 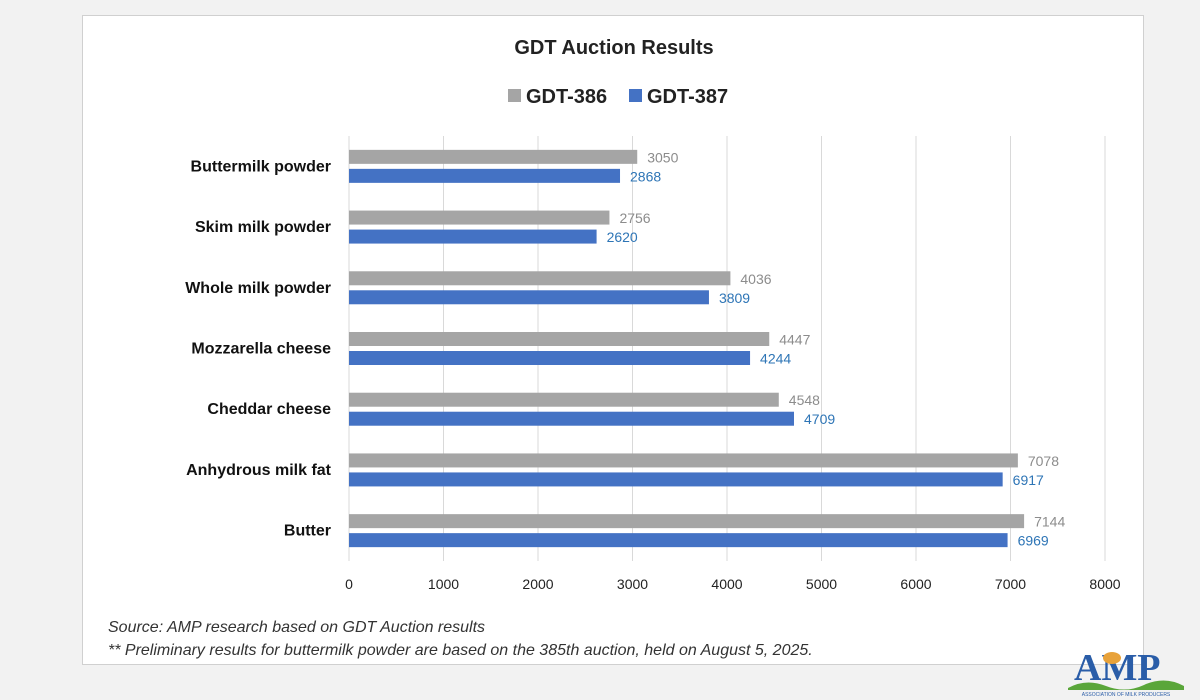 I want to click on amp-logo: AMP ASSOCIATION OF MILK PRODUCERS, so click(x=1126, y=672).